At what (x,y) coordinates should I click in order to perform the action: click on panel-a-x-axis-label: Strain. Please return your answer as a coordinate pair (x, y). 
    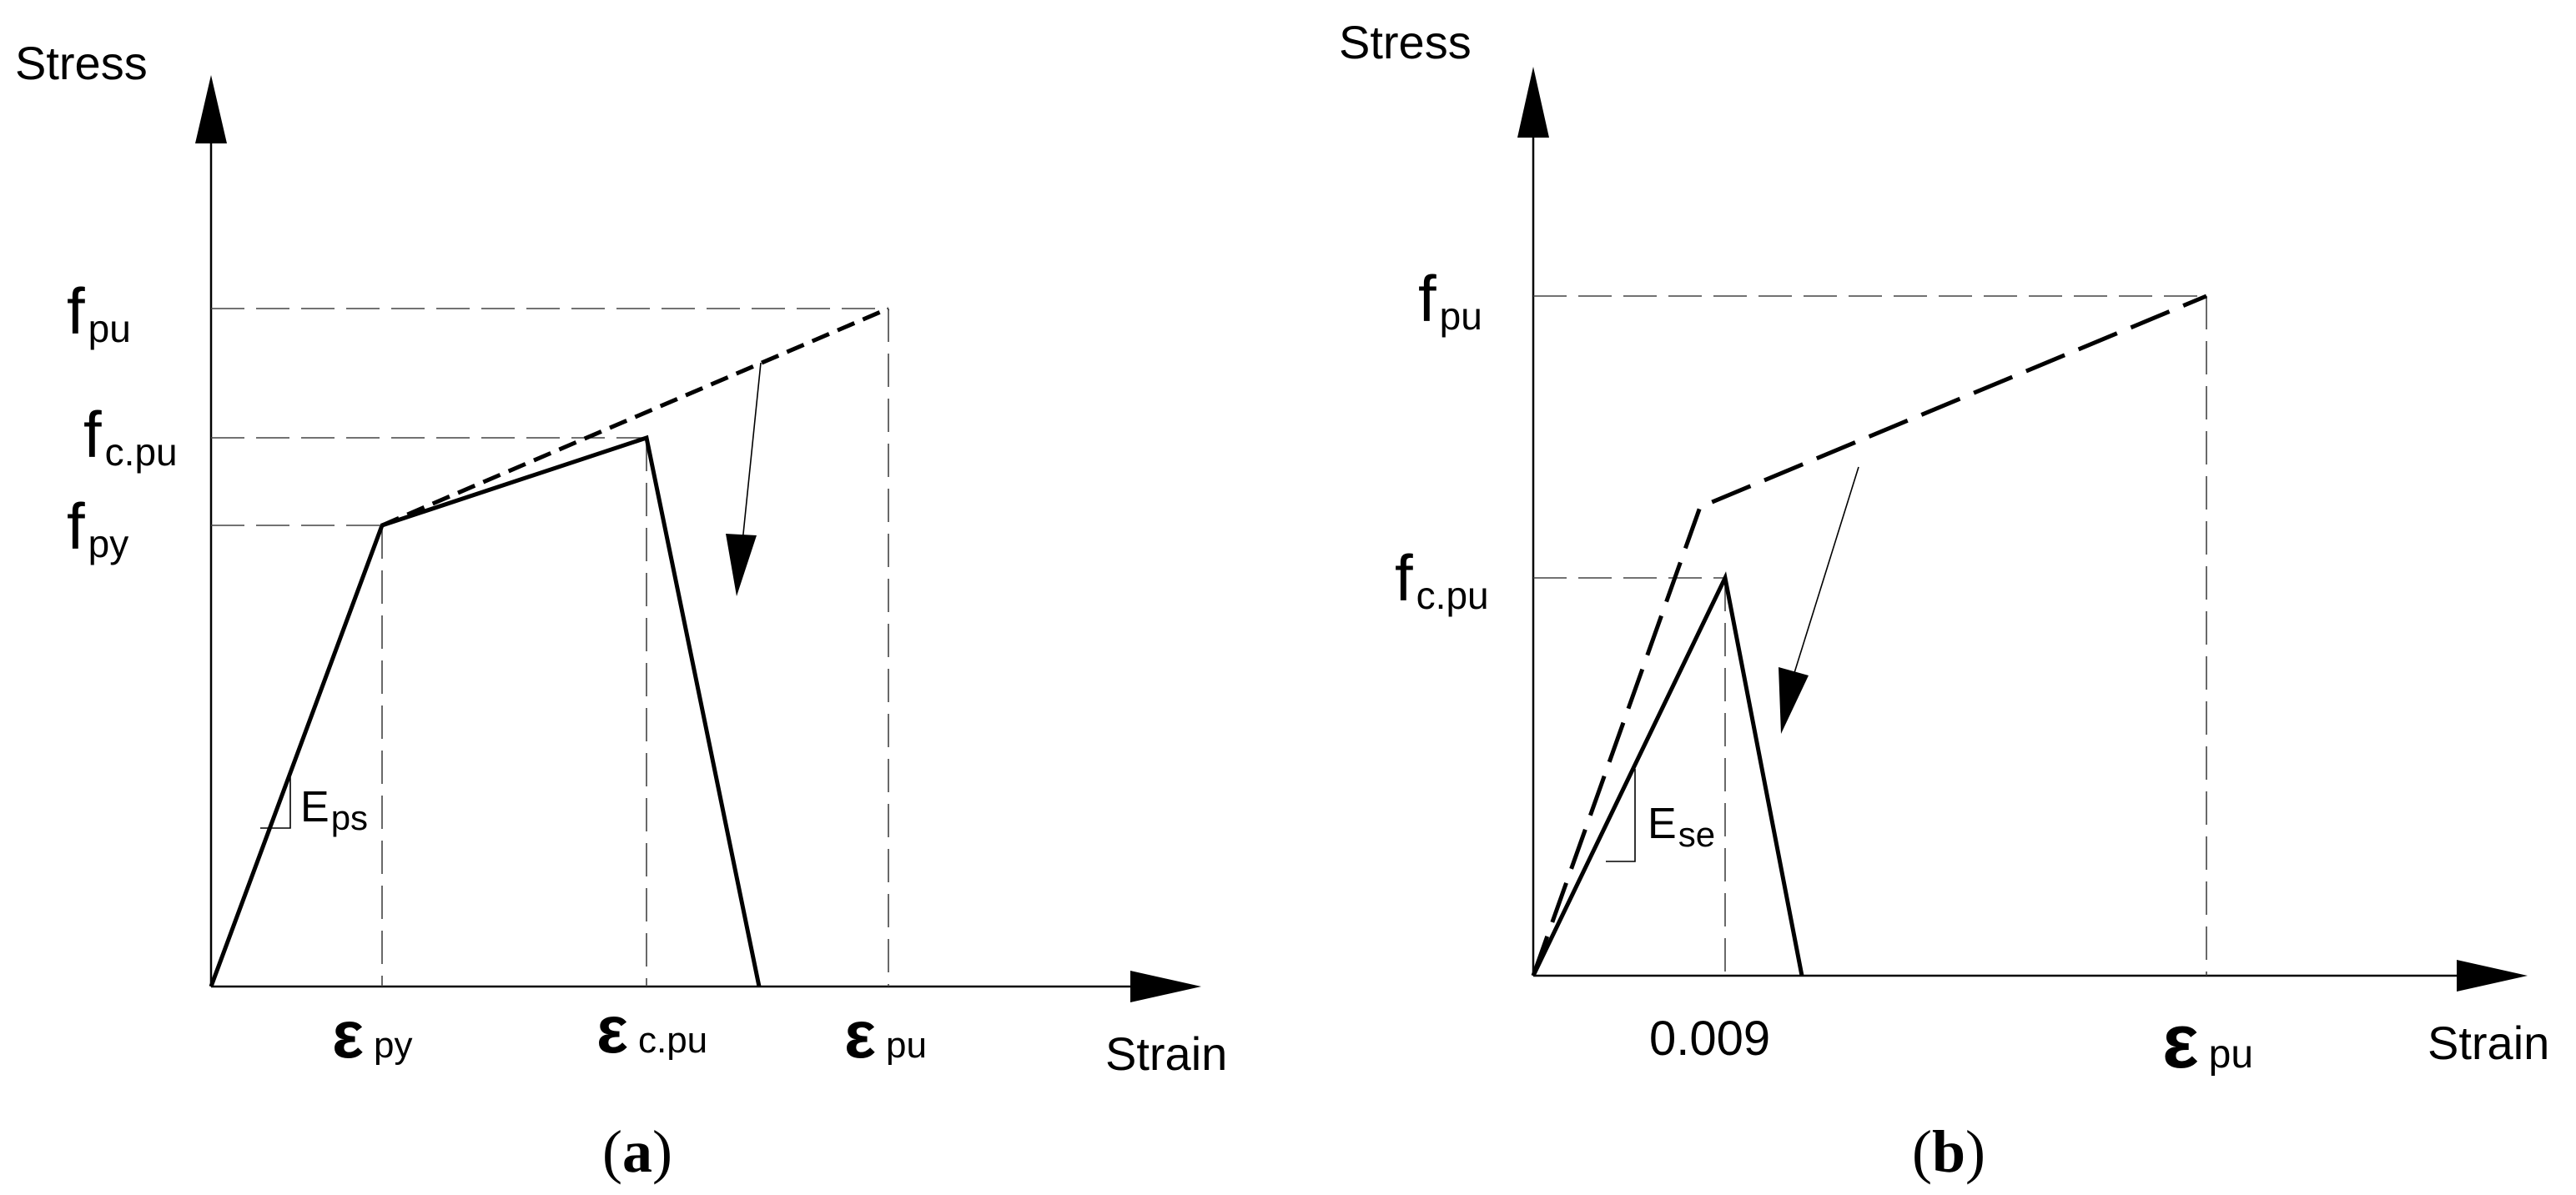
    Looking at the image, I should click on (1166, 1054).